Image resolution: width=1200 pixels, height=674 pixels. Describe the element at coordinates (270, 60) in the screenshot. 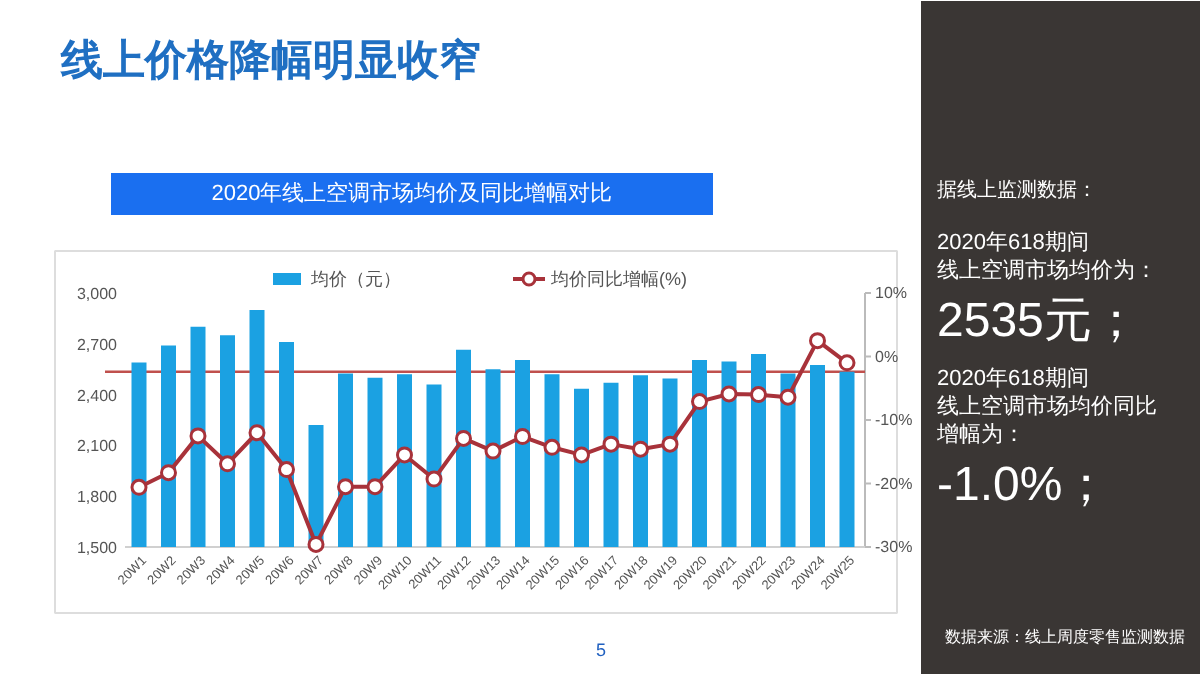

I see `chart-title: 线上价格降幅明显收窄` at that location.